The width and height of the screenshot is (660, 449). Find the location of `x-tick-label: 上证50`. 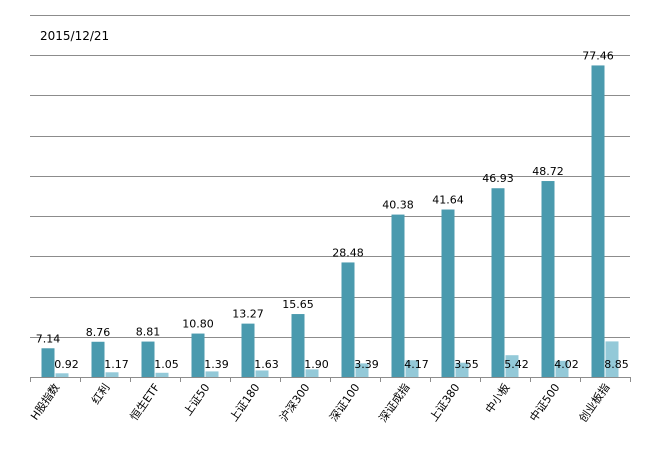

x-tick-label: 上证50 is located at coordinates (196, 399).